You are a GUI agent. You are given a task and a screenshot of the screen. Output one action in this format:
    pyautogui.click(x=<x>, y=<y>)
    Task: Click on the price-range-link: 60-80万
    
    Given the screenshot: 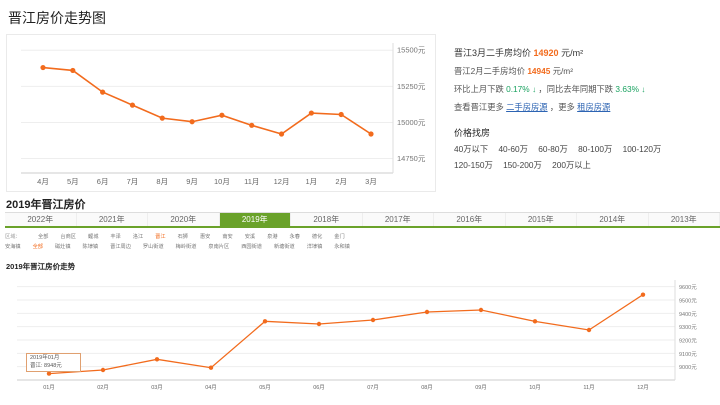 What is the action you would take?
    pyautogui.click(x=553, y=149)
    